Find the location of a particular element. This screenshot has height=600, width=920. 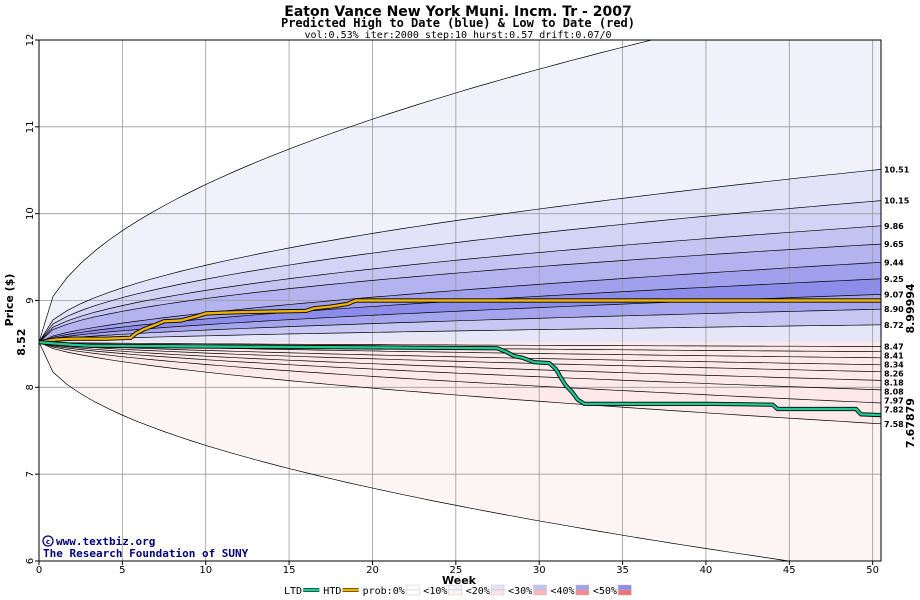

y-tick-label-9: 9 is located at coordinates (30, 300).